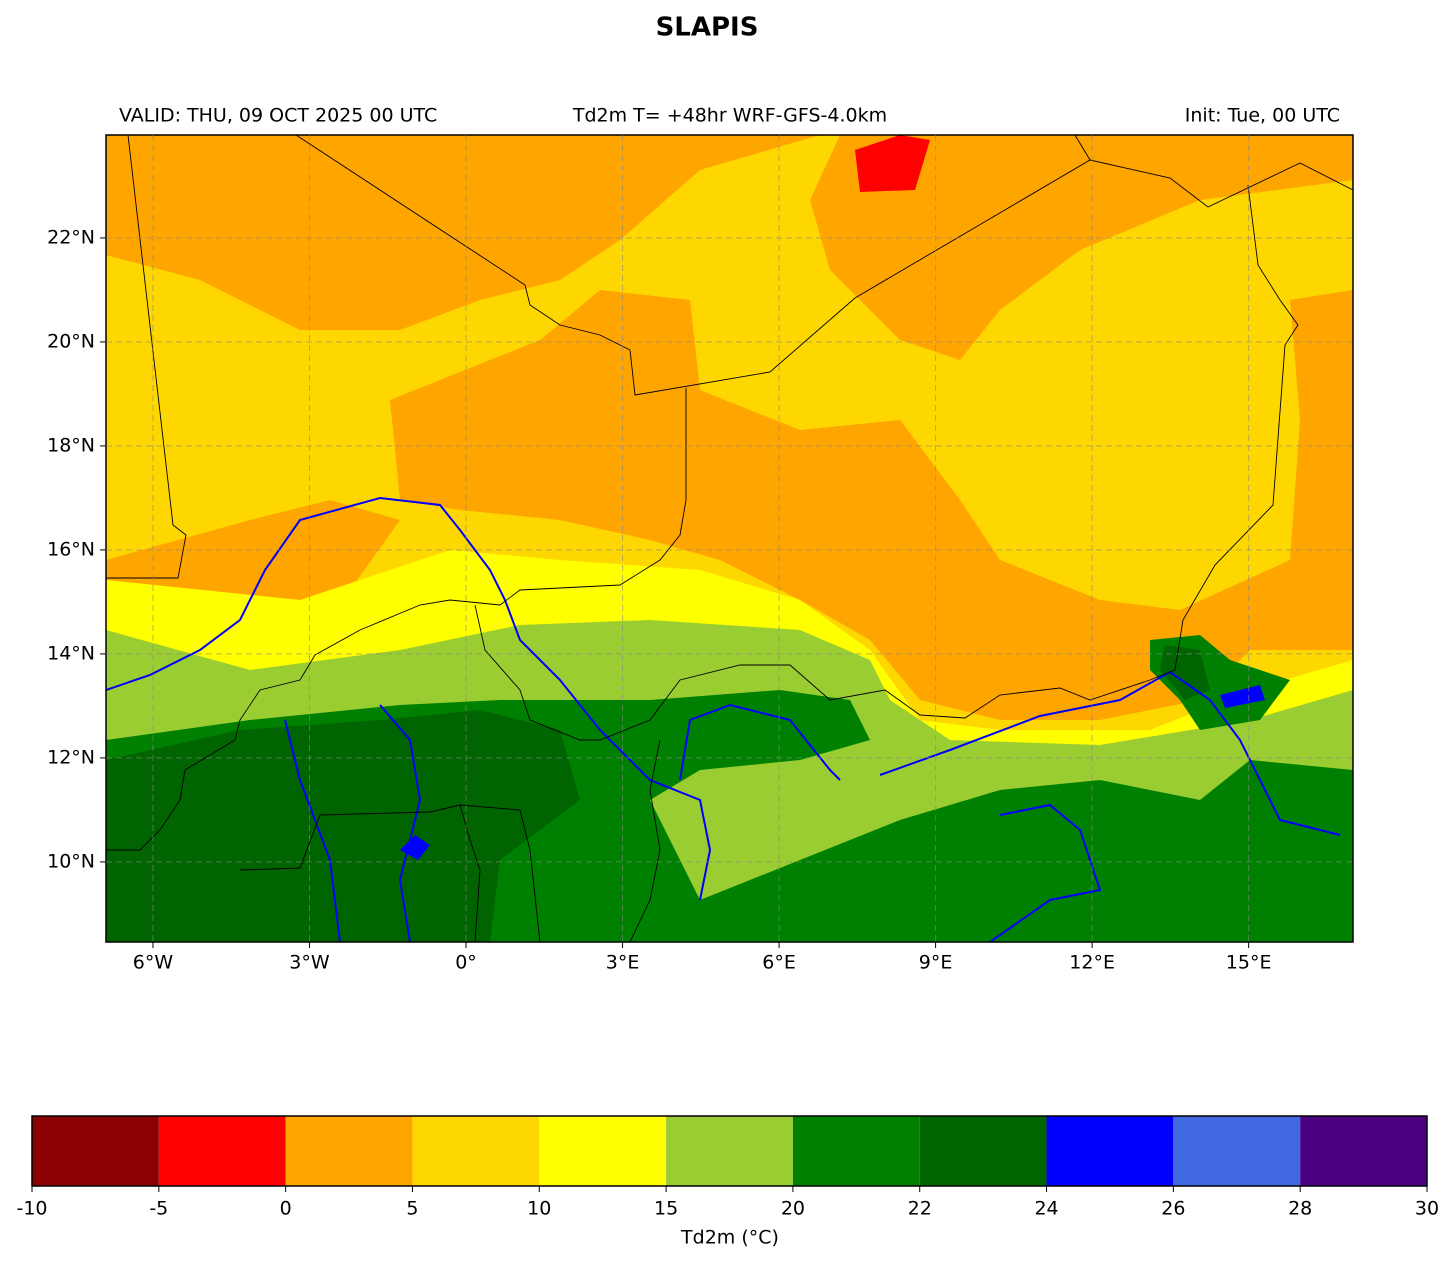 The height and width of the screenshot is (1264, 1455). Describe the element at coordinates (466, 963) in the screenshot. I see `x-tick-label: 0°` at that location.